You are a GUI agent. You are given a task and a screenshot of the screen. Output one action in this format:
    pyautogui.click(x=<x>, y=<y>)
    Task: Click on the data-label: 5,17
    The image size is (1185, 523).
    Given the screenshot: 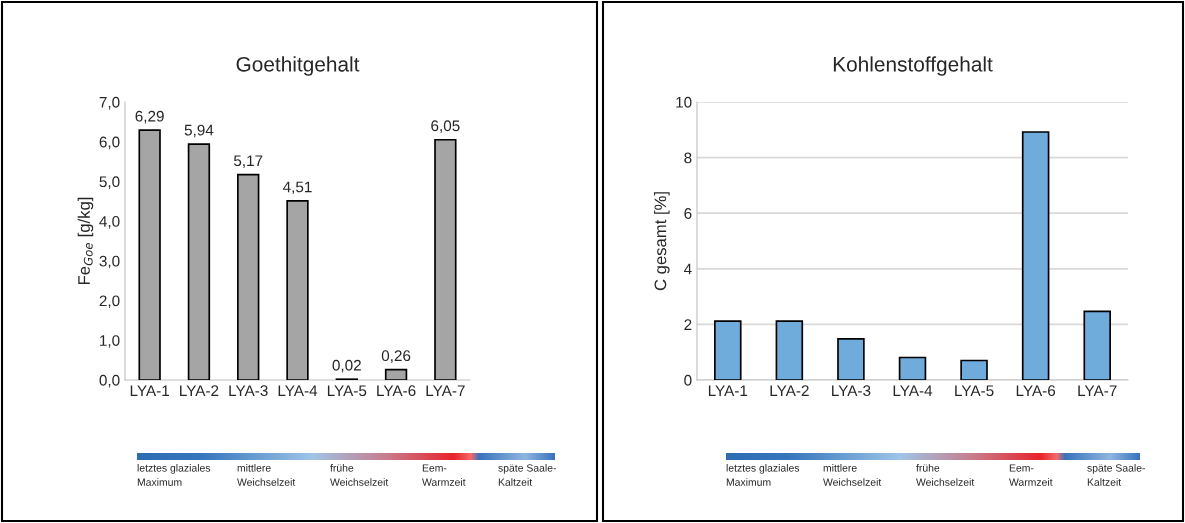 What is the action you would take?
    pyautogui.click(x=248, y=161)
    